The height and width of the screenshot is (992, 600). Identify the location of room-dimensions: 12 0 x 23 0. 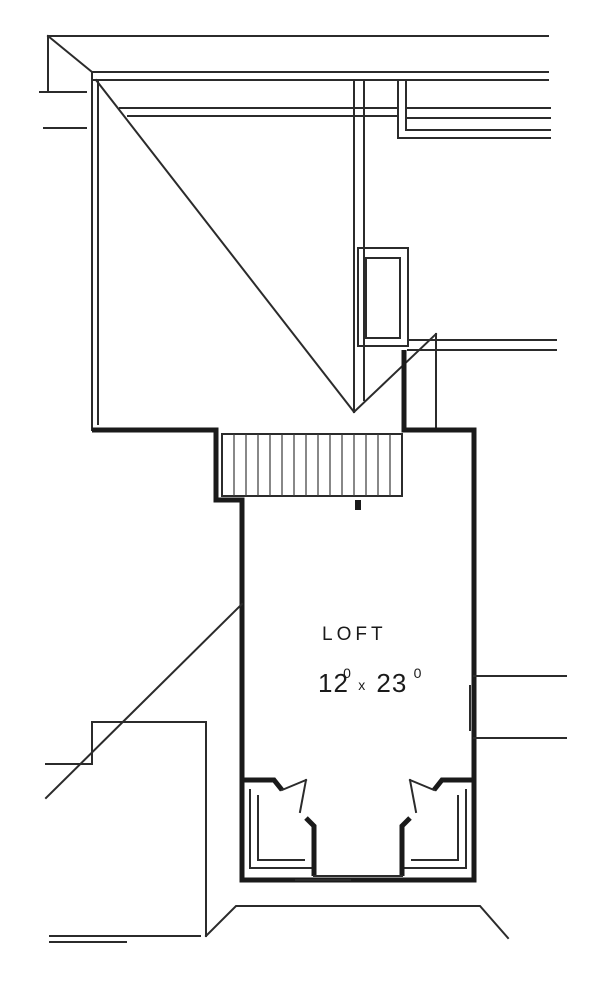
(370, 676).